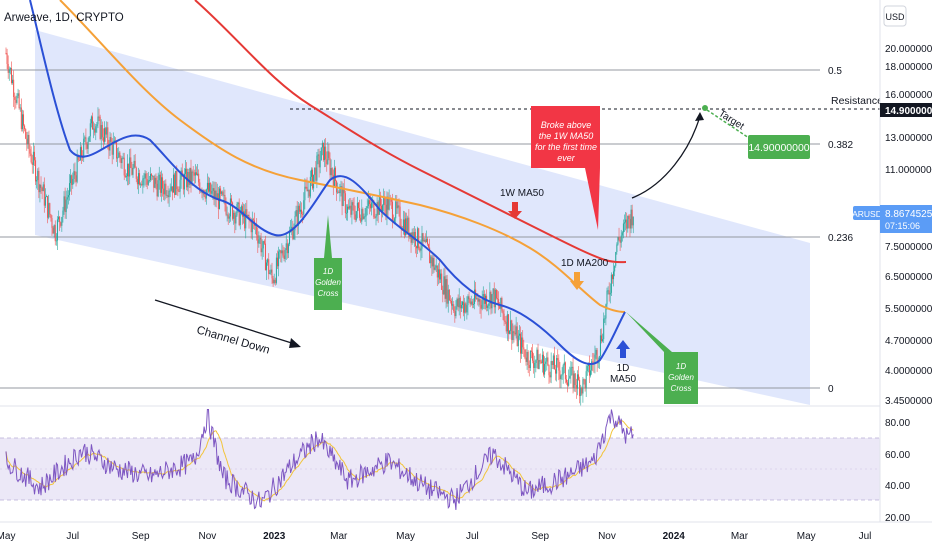 The width and height of the screenshot is (932, 550). What do you see at coordinates (319, 459) in the screenshot?
I see `rsi-line` at bounding box center [319, 459].